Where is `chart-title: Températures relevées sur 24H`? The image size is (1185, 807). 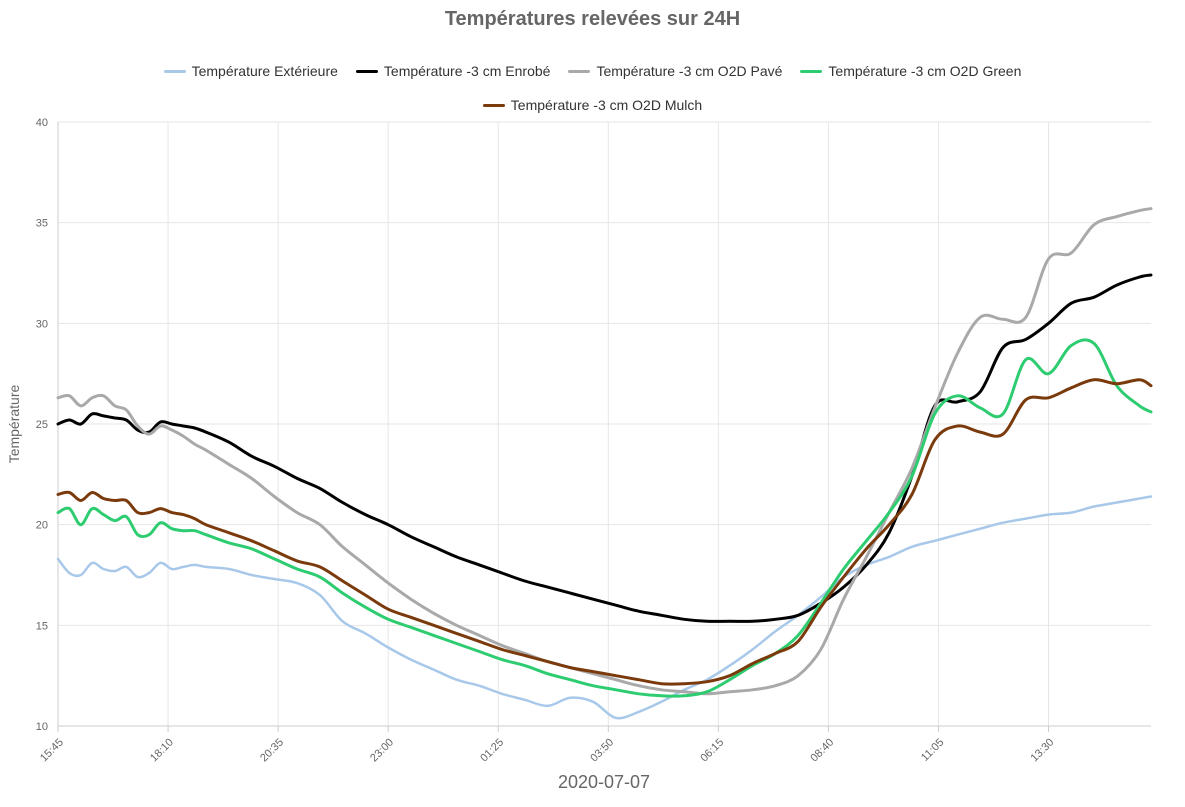
chart-title: Températures relevées sur 24H is located at coordinates (592, 19).